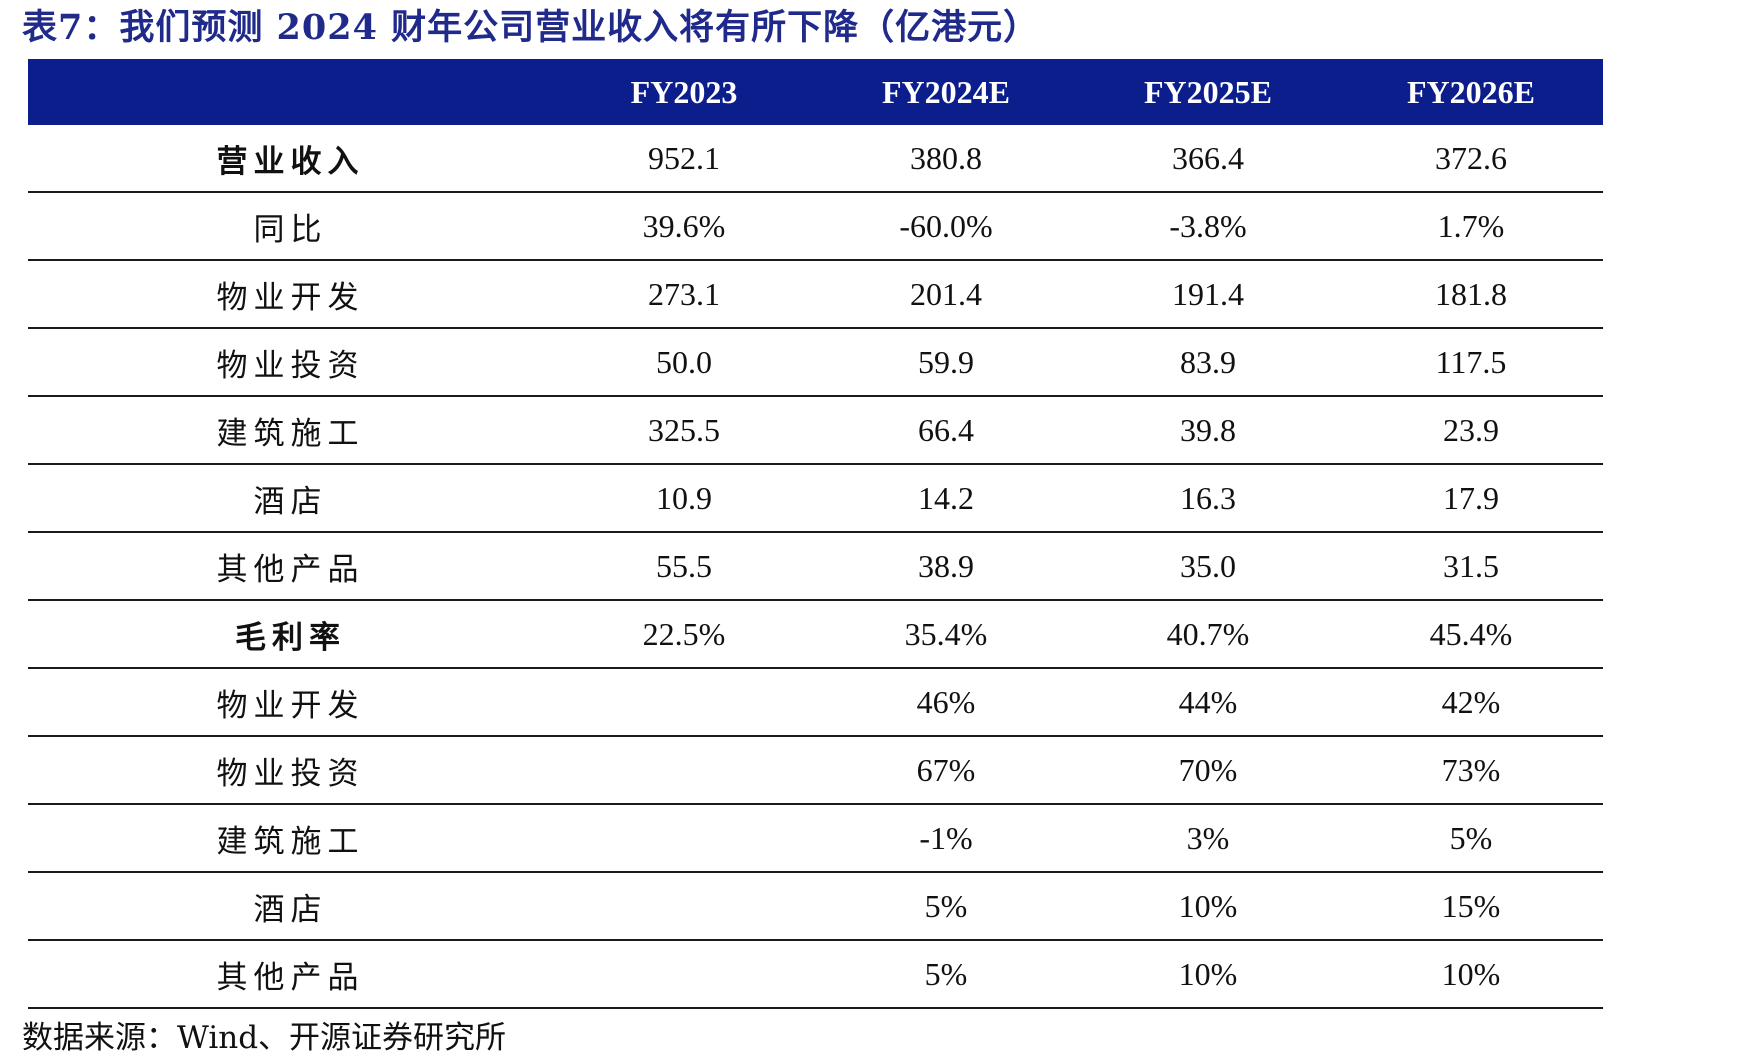 This screenshot has width=1743, height=1063. I want to click on table-cell: 44%, so click(1208, 702).